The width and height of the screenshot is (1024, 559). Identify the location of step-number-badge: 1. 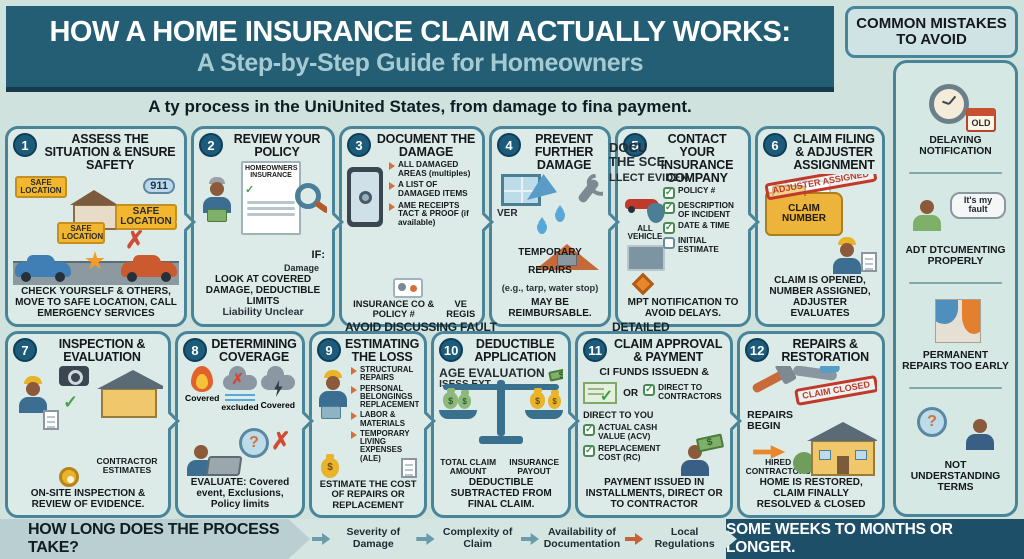
(25, 145).